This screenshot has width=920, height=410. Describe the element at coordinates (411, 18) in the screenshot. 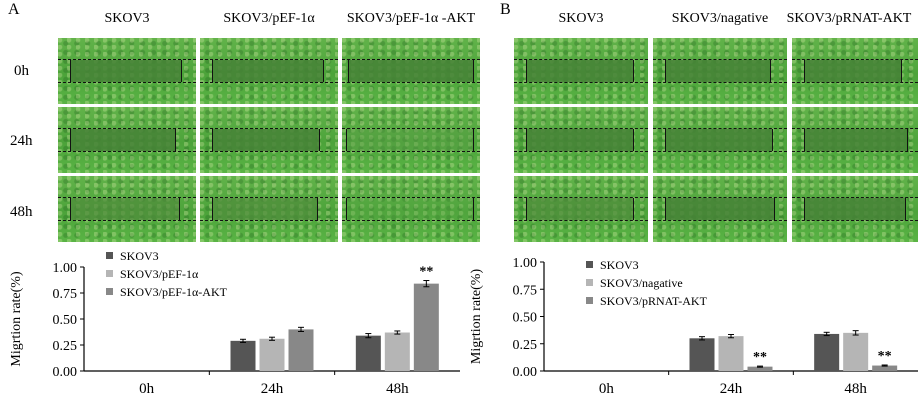

I see `column-label: SKOV3/pEF-1α -AKT` at that location.